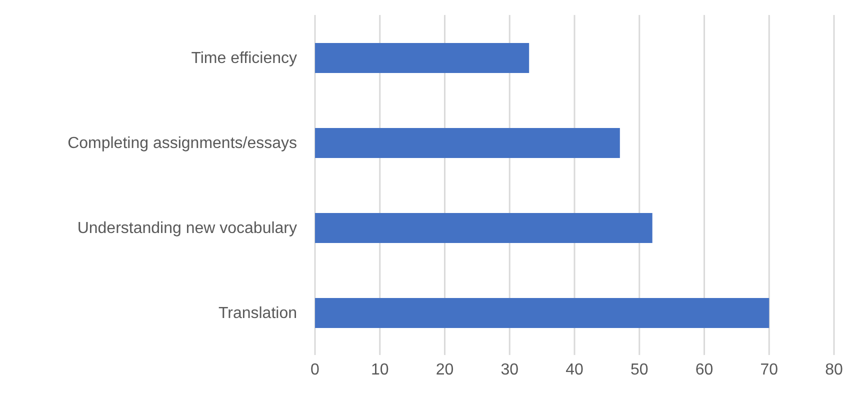 This screenshot has width=860, height=403. Describe the element at coordinates (187, 229) in the screenshot. I see `y-tick-label: Understanding new vocabulary` at that location.